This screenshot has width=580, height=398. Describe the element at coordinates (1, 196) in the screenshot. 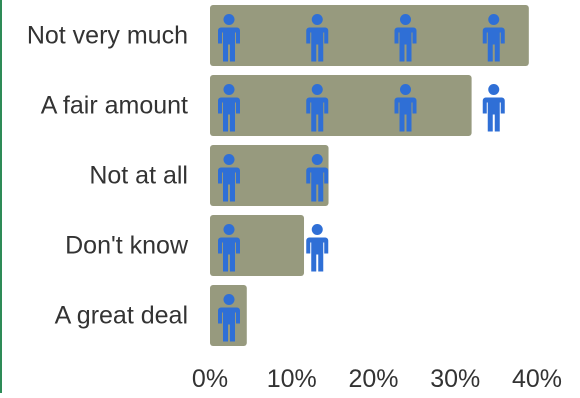

I see `left-rule` at that location.